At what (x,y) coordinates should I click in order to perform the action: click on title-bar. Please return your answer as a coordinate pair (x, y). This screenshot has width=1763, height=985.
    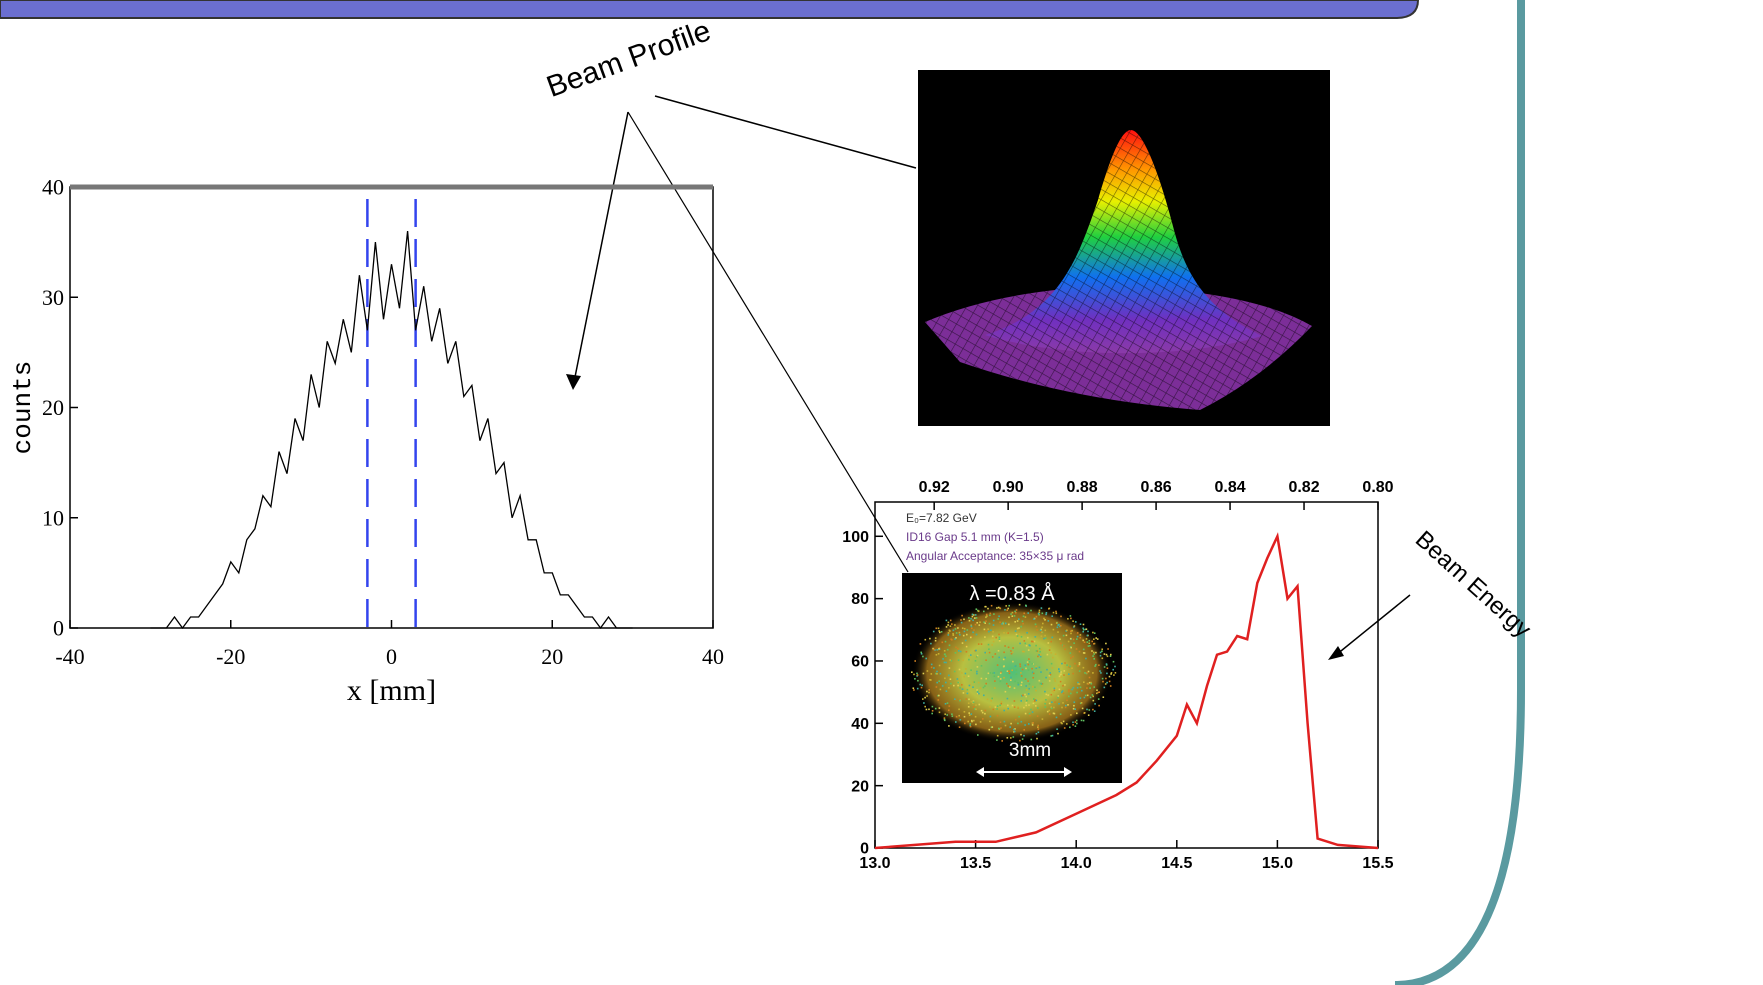
    Looking at the image, I should click on (710, 9).